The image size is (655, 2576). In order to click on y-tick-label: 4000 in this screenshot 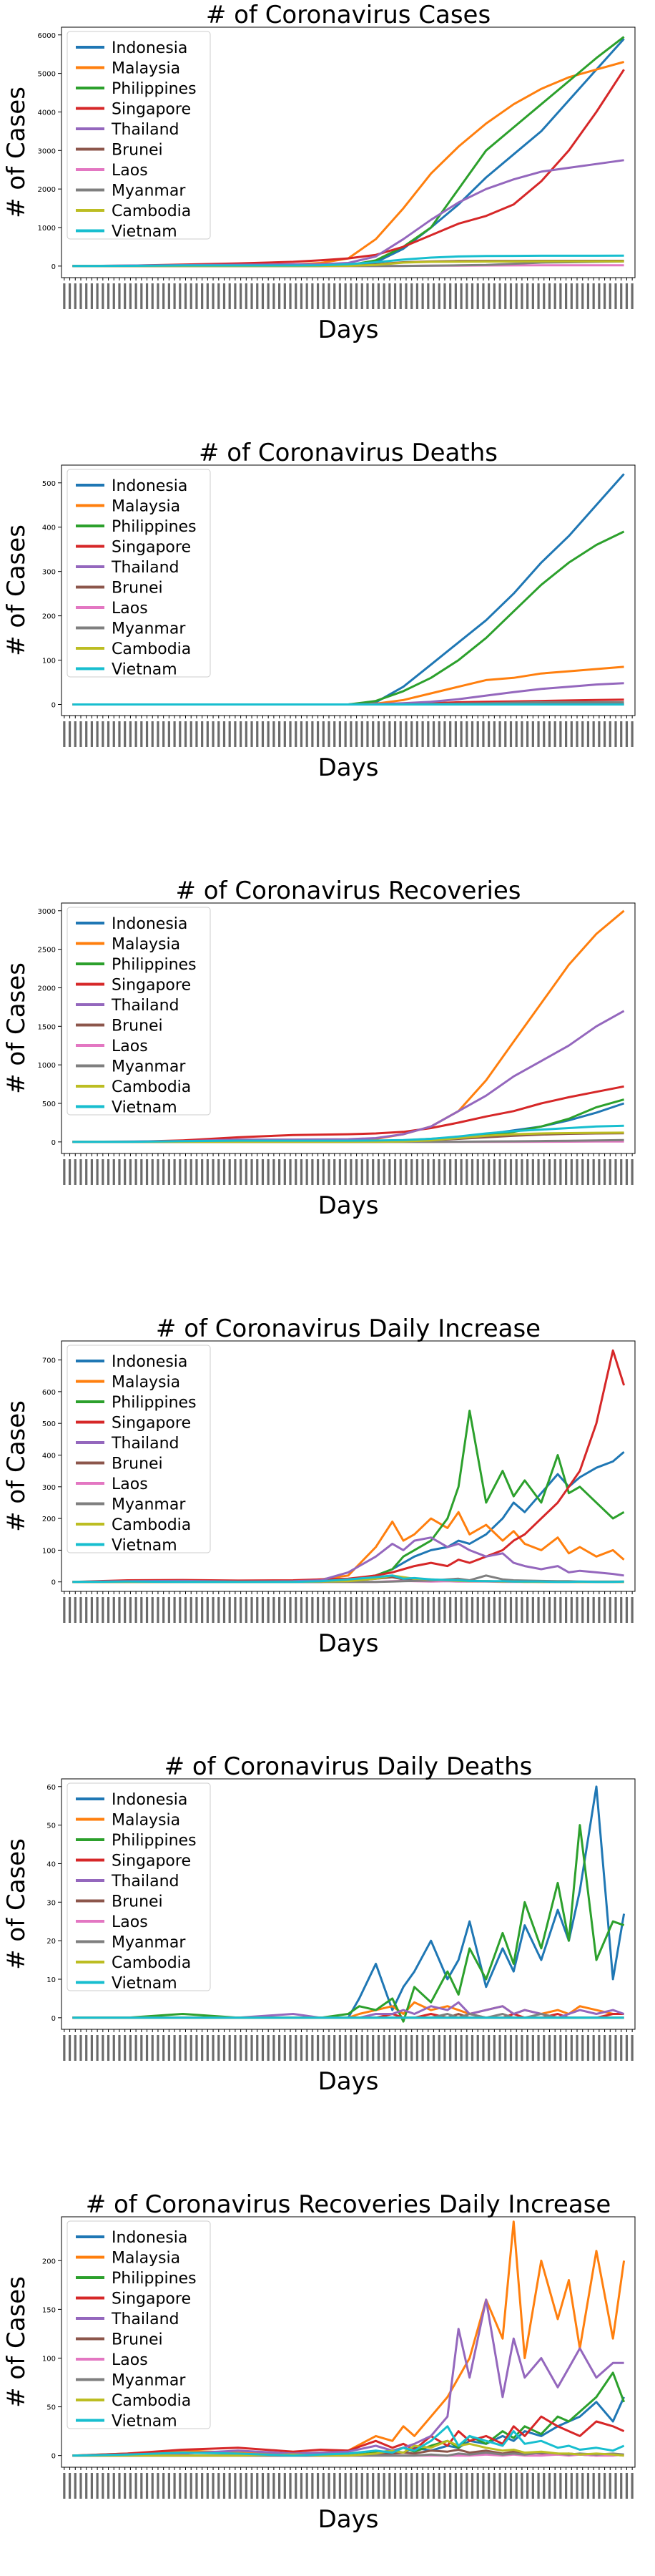, I will do `click(47, 113)`.